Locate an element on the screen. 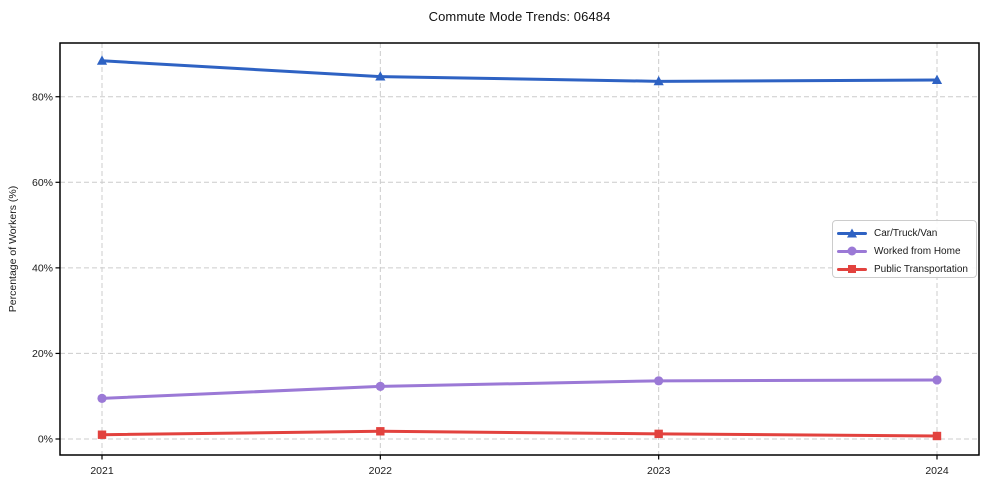 This screenshot has height=490, width=990. x-tick-label: 2021 is located at coordinates (102, 471).